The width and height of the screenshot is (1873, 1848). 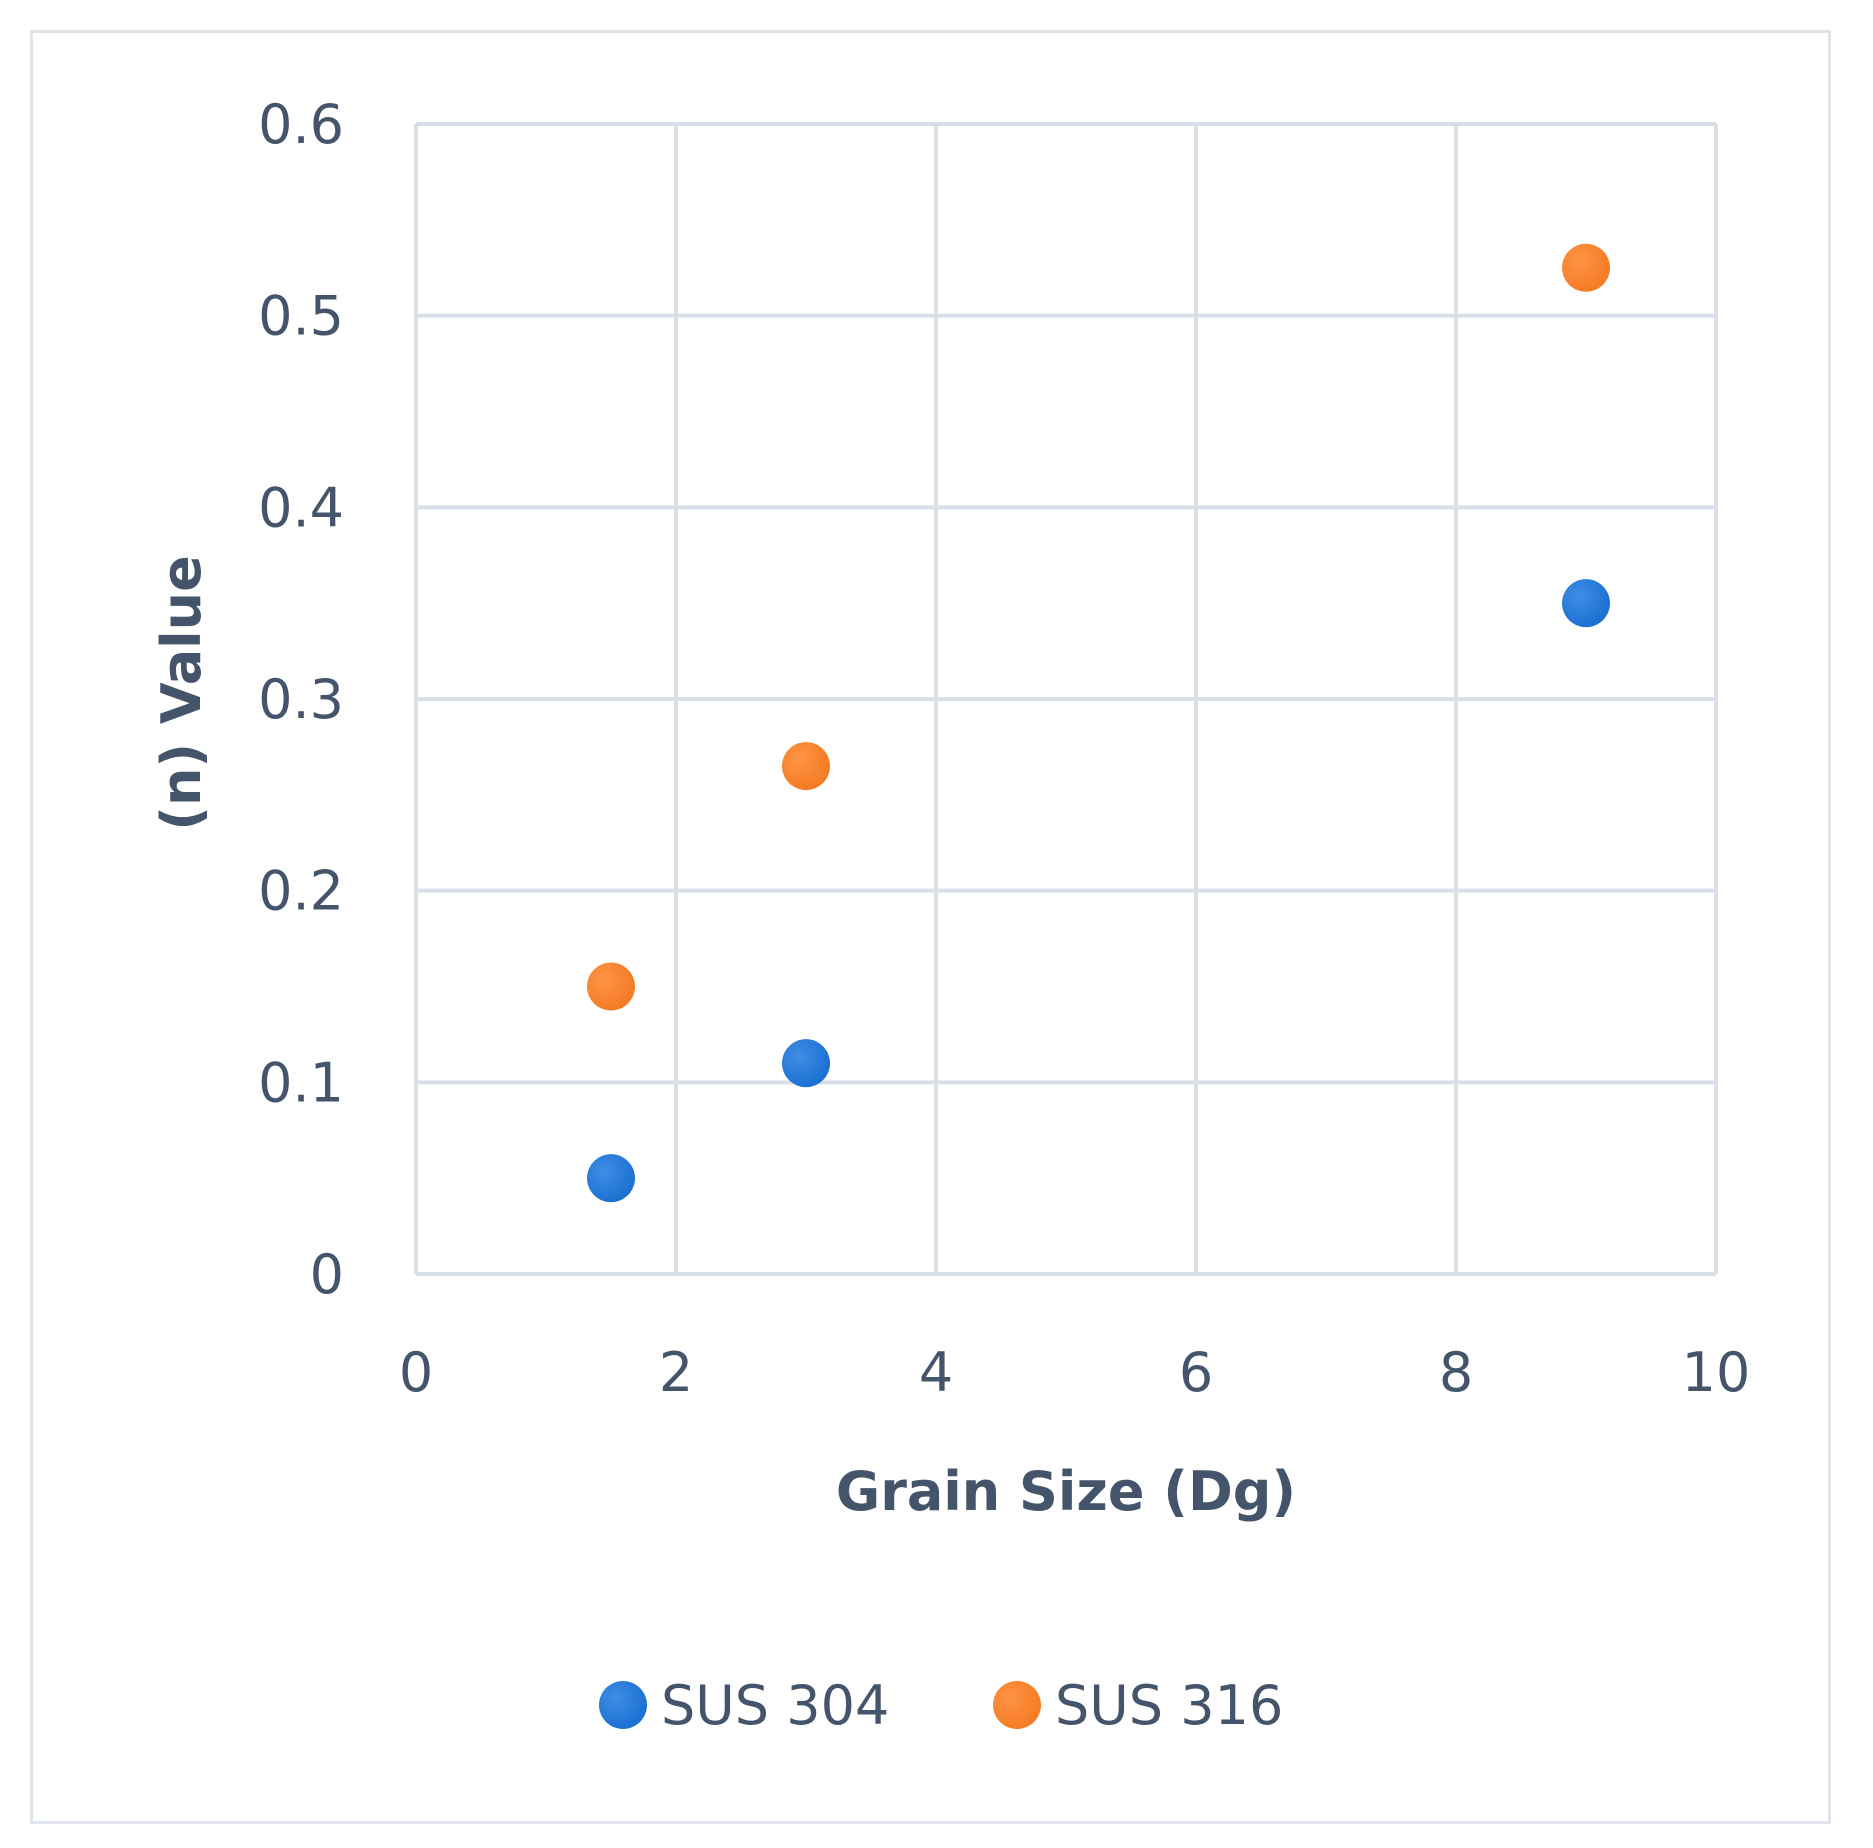 I want to click on legend-label-1: SUS 316, so click(x=1169, y=1705).